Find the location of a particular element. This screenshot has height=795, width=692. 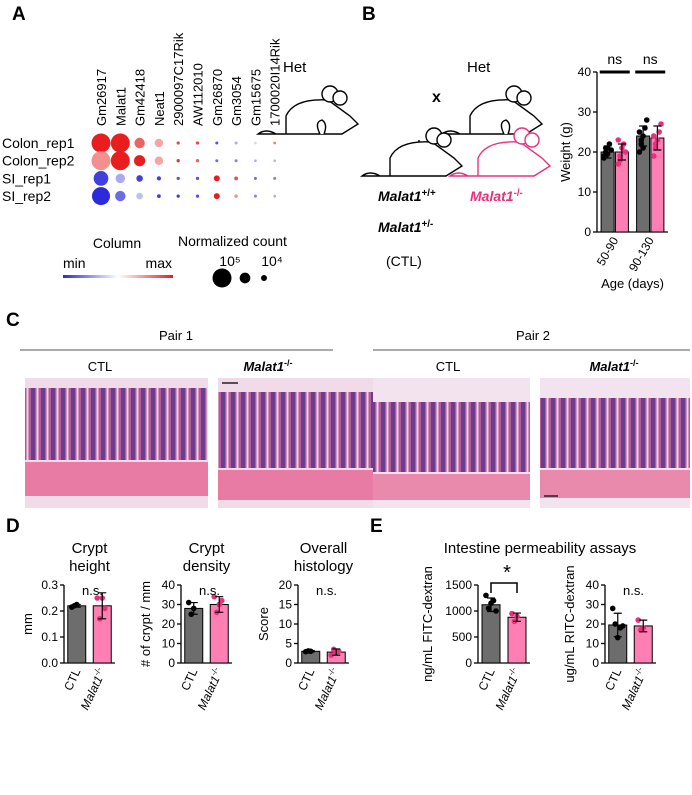

annotation: n.s. is located at coordinates (326, 590).